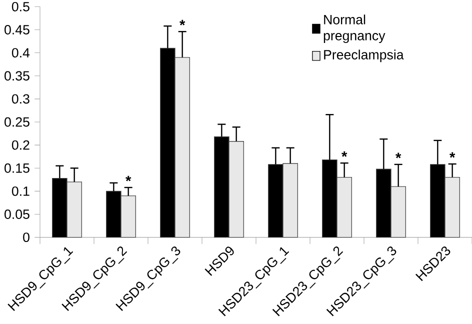 The image size is (472, 324). Describe the element at coordinates (21, 145) in the screenshot. I see `y-tick-label: 0.2` at that location.